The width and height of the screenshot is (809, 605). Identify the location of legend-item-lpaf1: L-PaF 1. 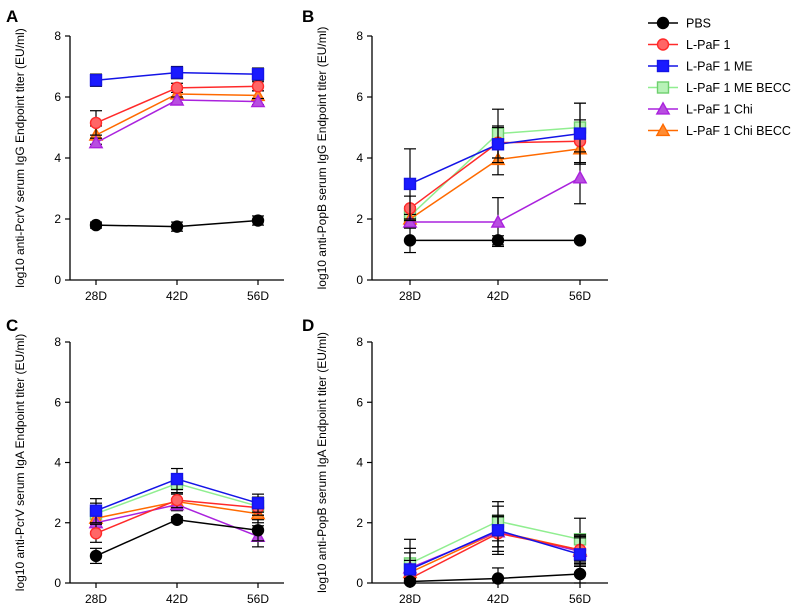
(689, 45).